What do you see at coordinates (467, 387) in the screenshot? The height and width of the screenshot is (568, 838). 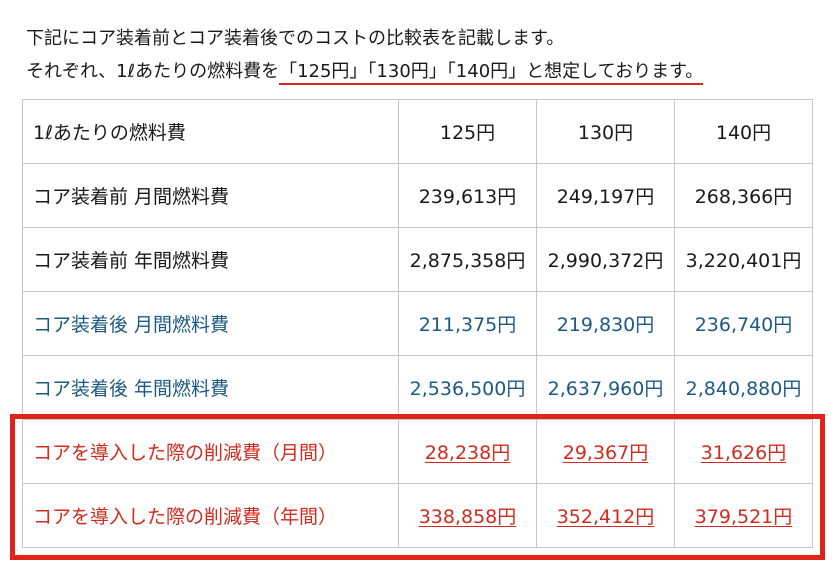 I see `cell-value: 2,536,500円` at bounding box center [467, 387].